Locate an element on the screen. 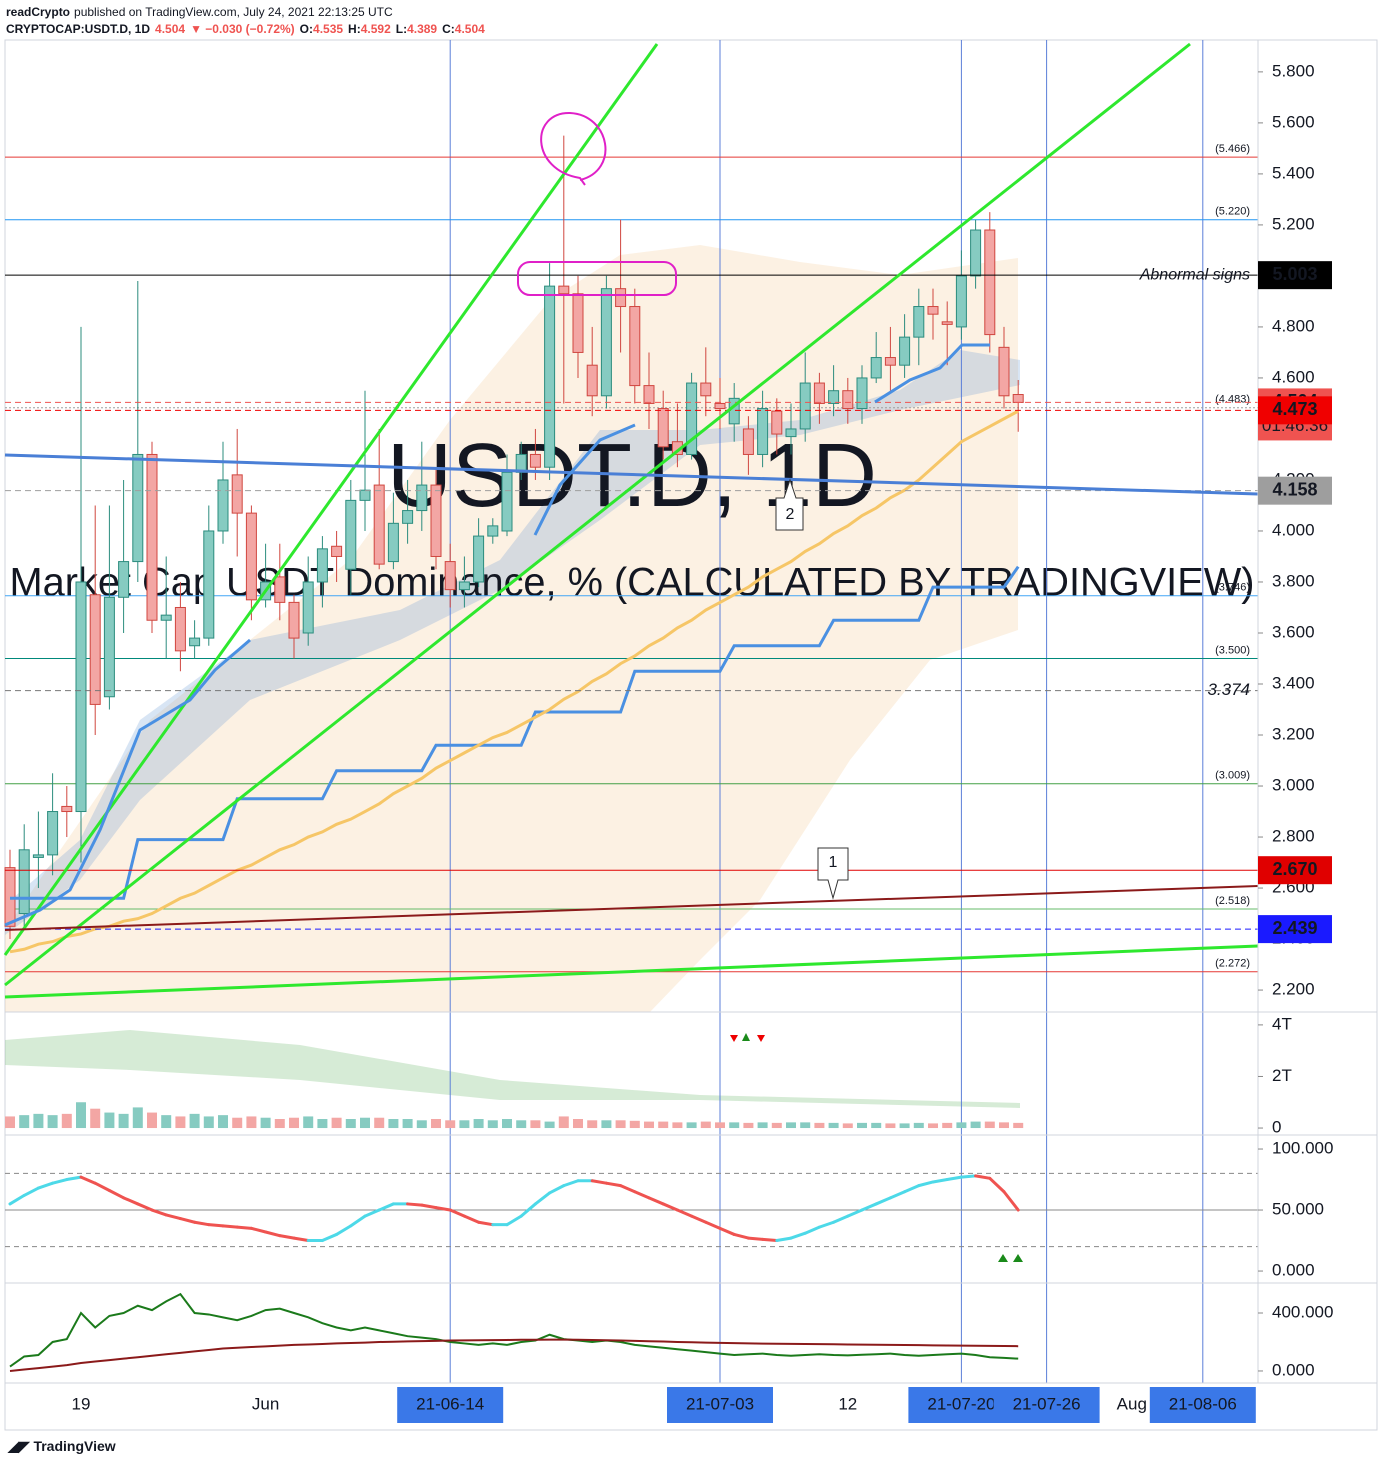  symbol: CRYPTOCAP:USDT.D, 1D is located at coordinates (78, 29).